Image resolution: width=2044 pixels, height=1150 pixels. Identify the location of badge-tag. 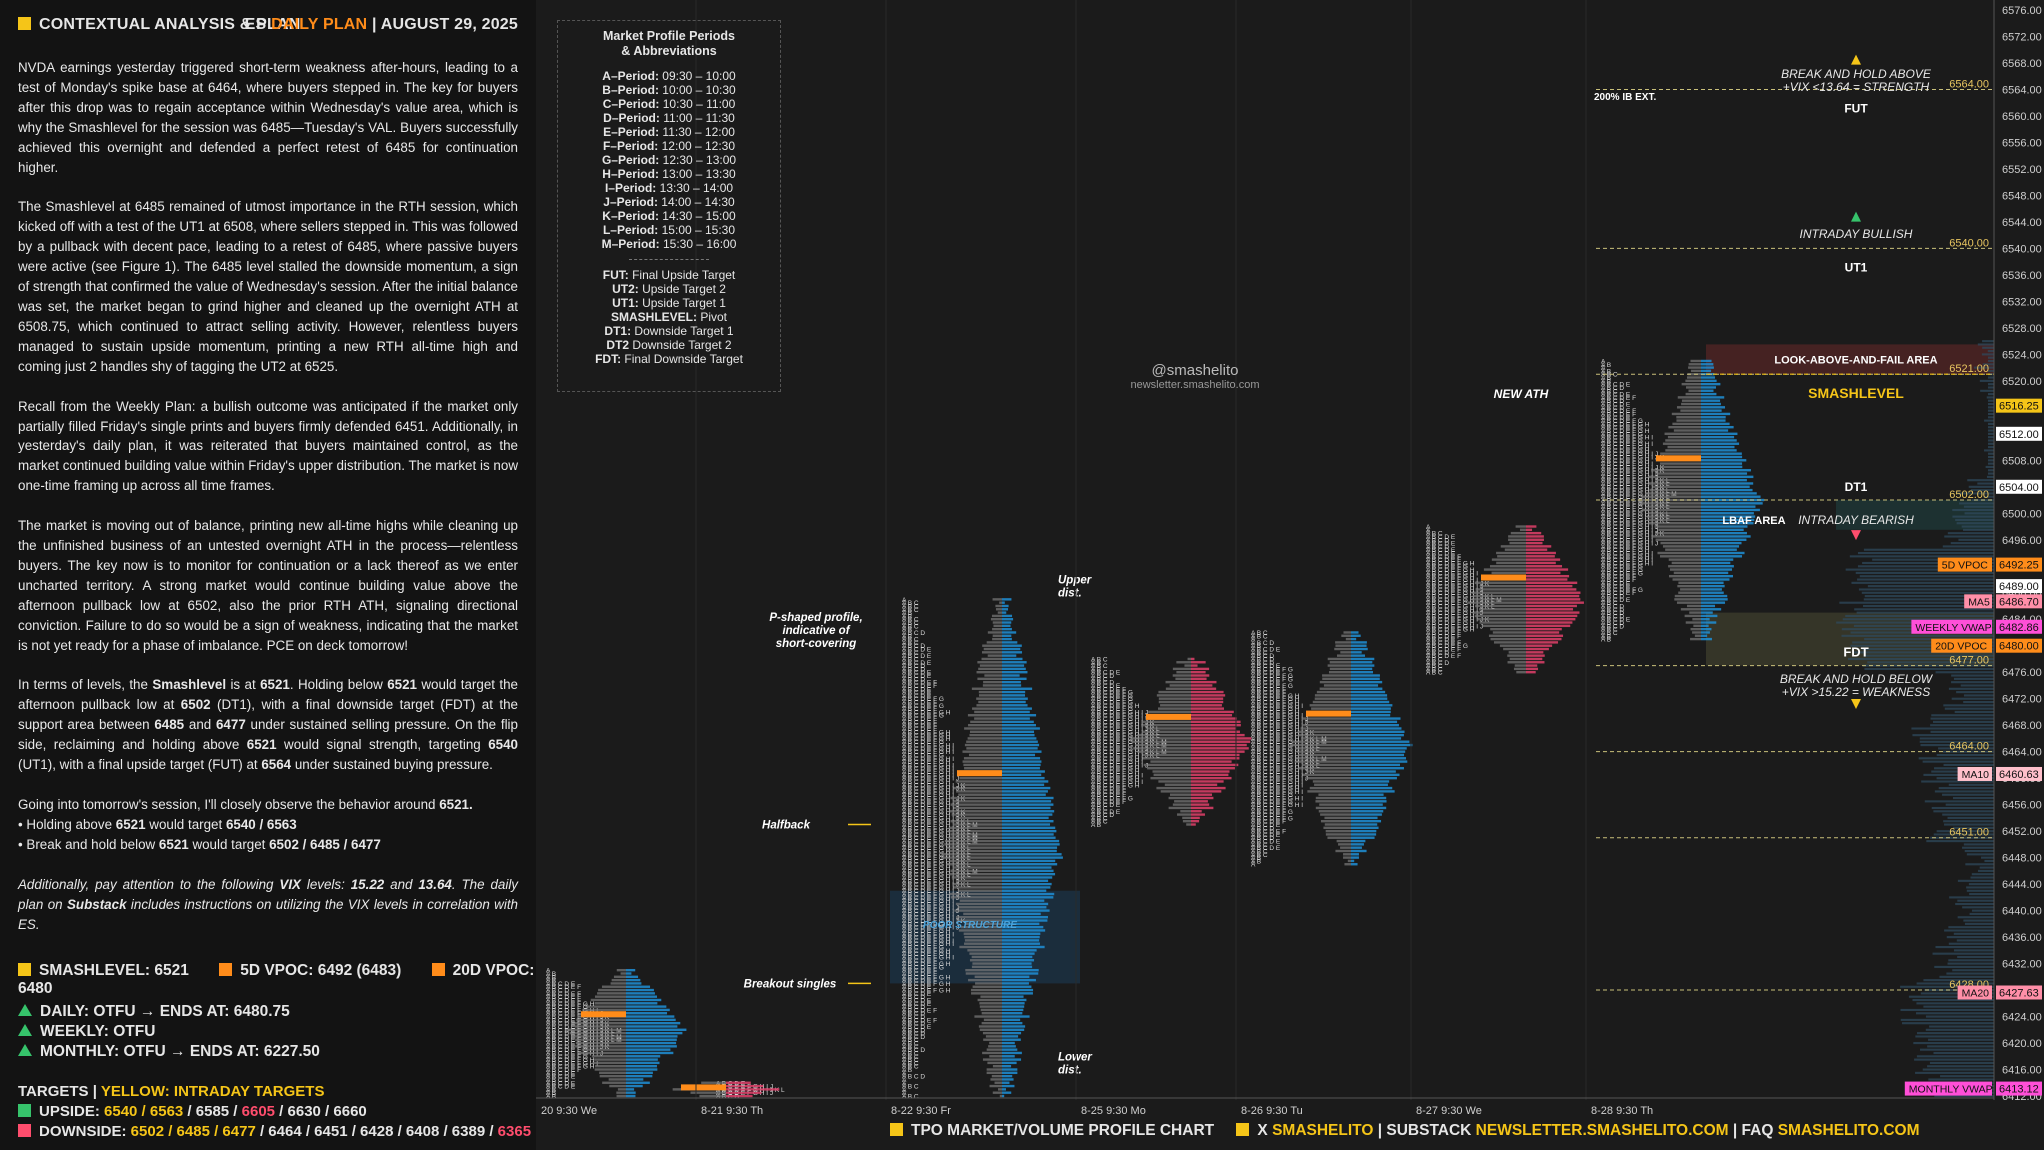
(1961, 645).